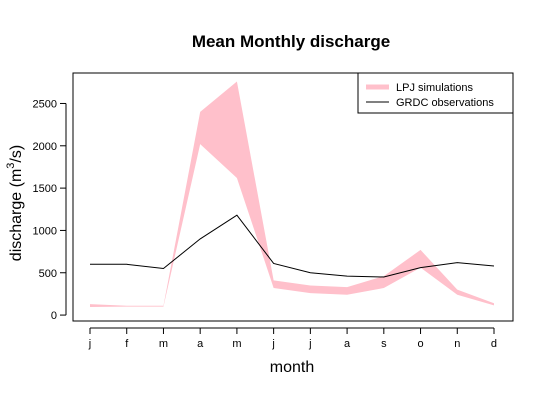 The image size is (550, 412). I want to click on y-tick-label: 1000, so click(45, 231).